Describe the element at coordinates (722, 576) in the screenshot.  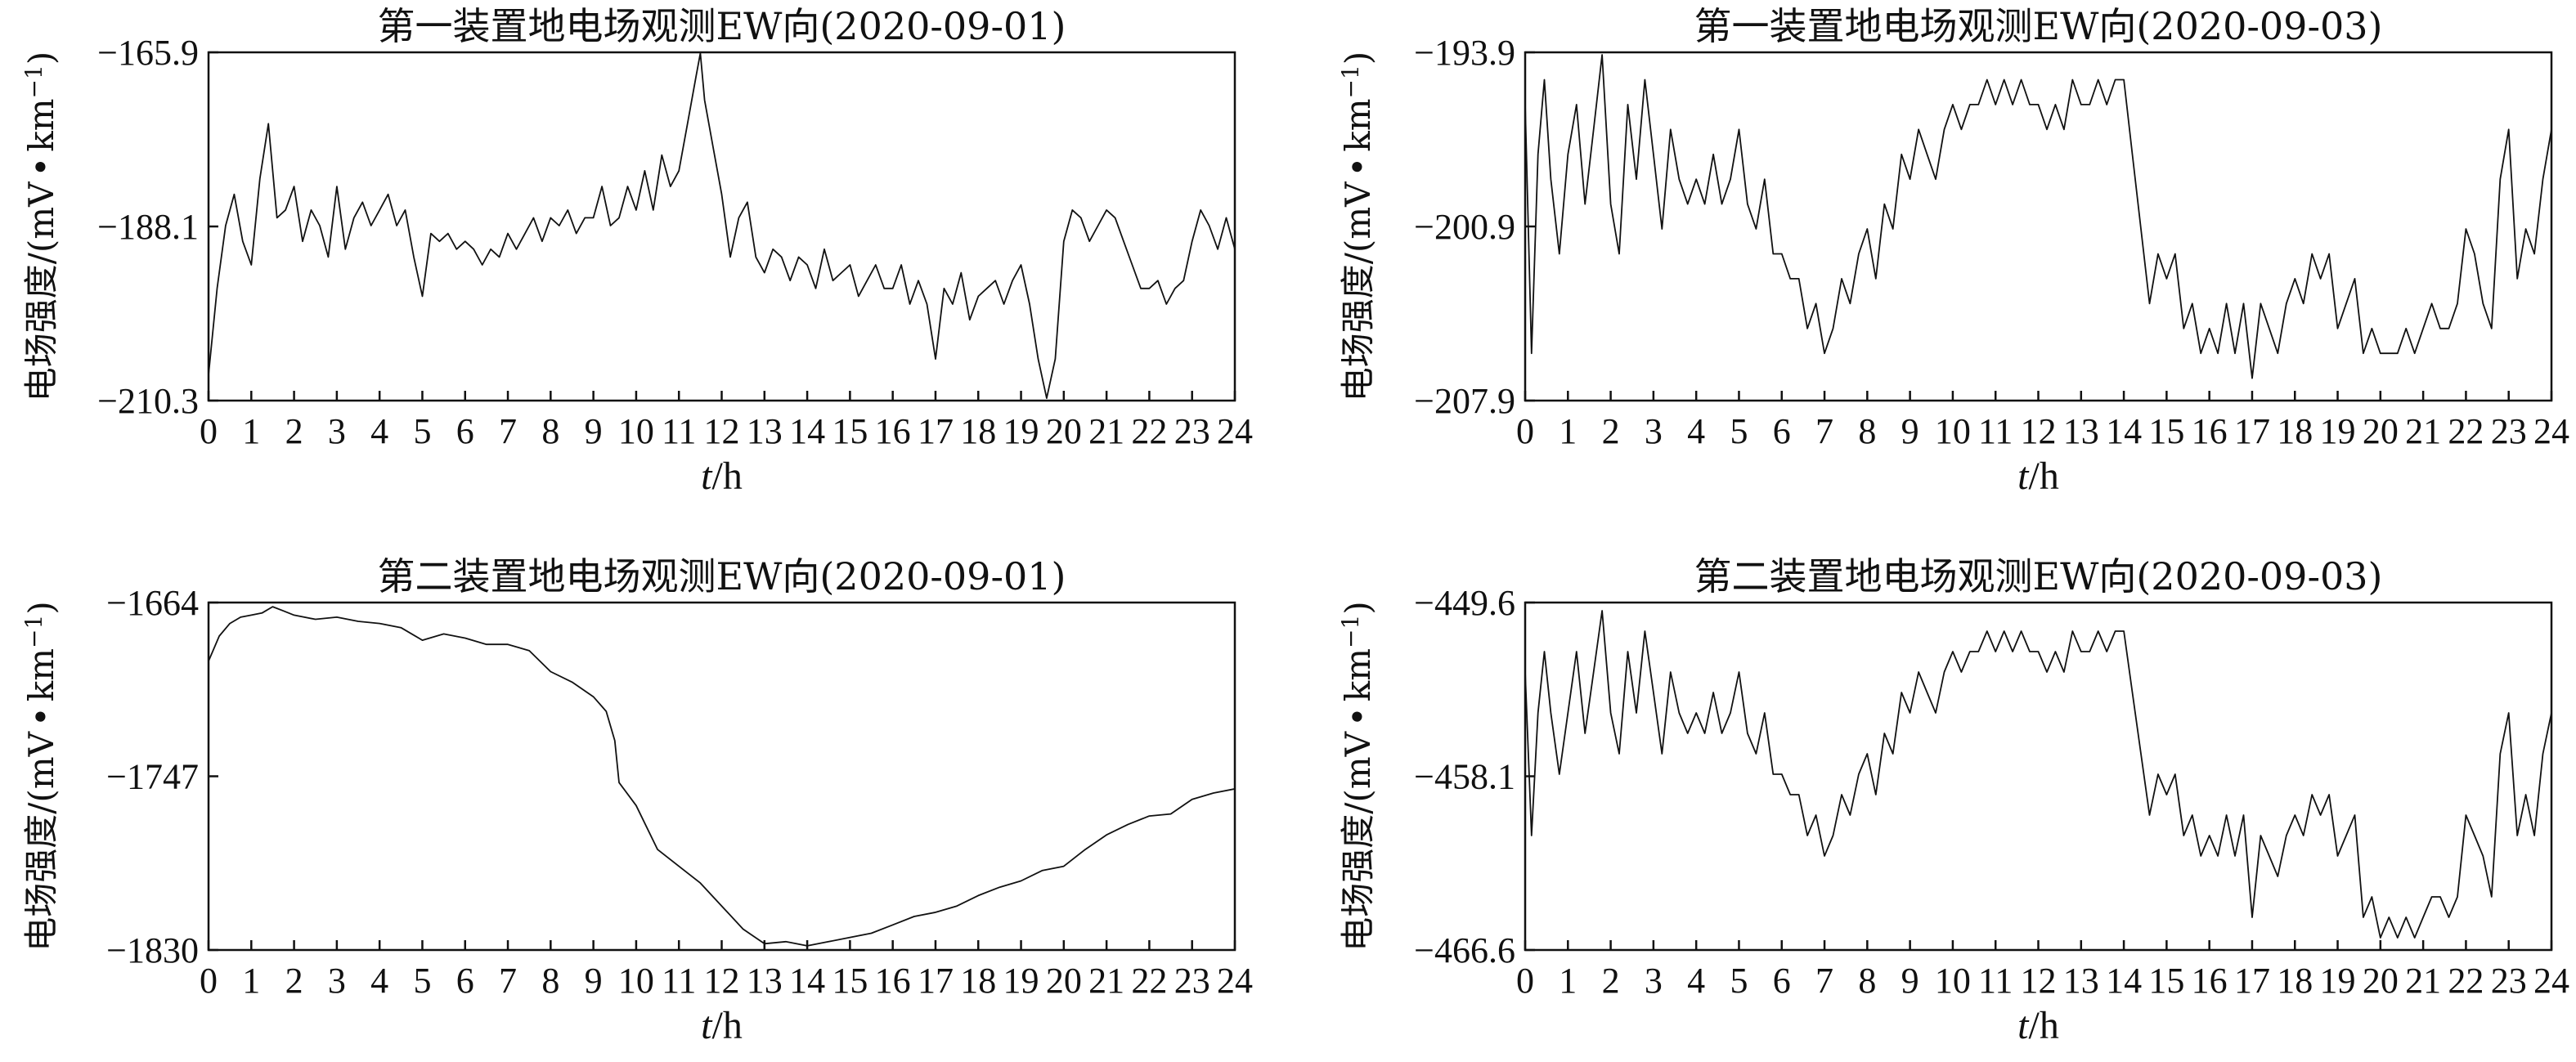
I see `chart-title: 第二装置地电场观测EW向(2020-09-01)` at that location.